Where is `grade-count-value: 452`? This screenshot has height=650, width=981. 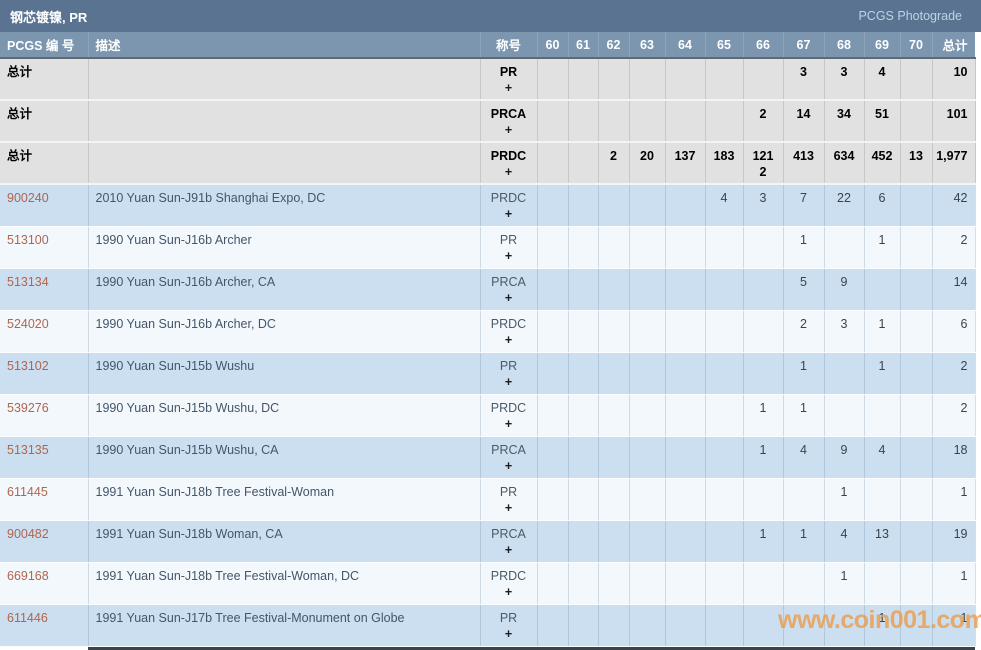 grade-count-value: 452 is located at coordinates (882, 156).